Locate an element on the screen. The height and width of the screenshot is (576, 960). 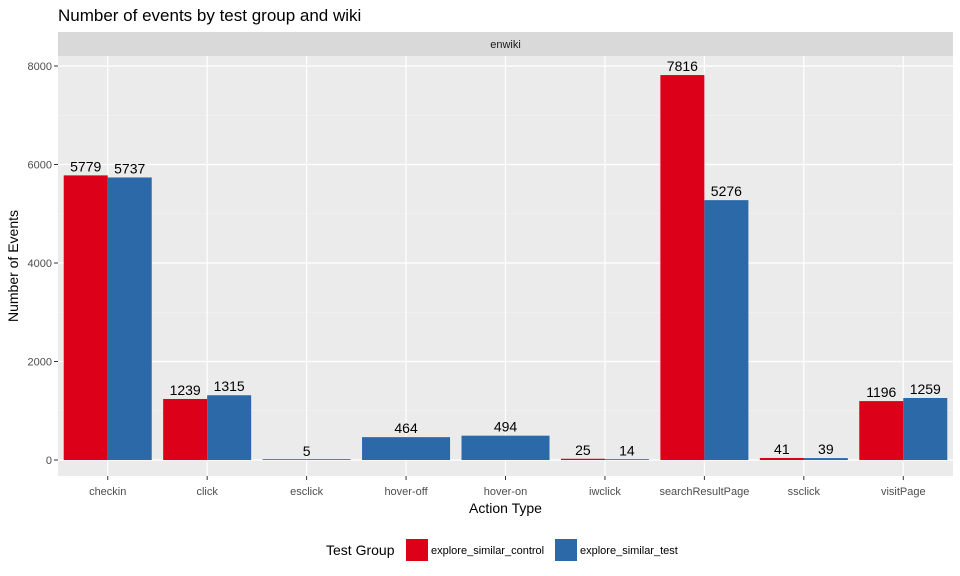
bar-esclick-explore_similar_test is located at coordinates (306, 459).